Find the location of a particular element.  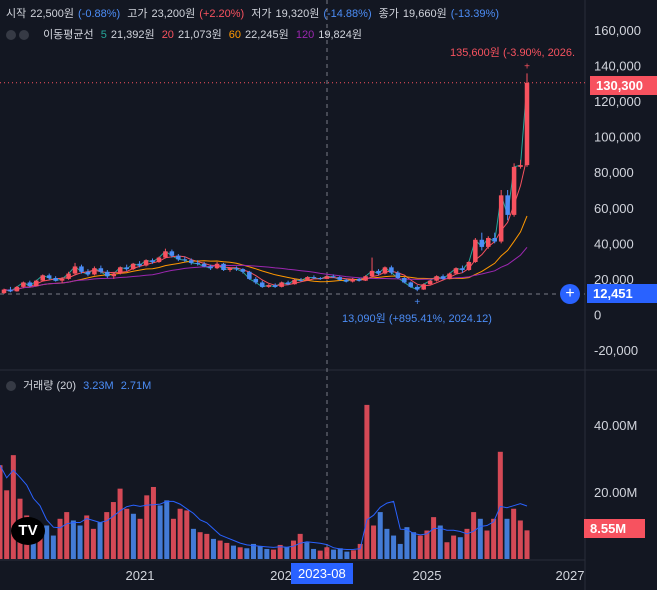

low-value: 19,320원 is located at coordinates (297, 14).